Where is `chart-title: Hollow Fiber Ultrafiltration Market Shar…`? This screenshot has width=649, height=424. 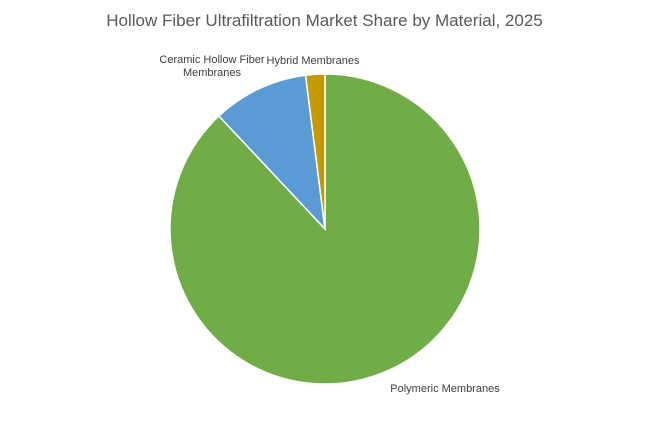 chart-title: Hollow Fiber Ultrafiltration Market Shar… is located at coordinates (324, 20).